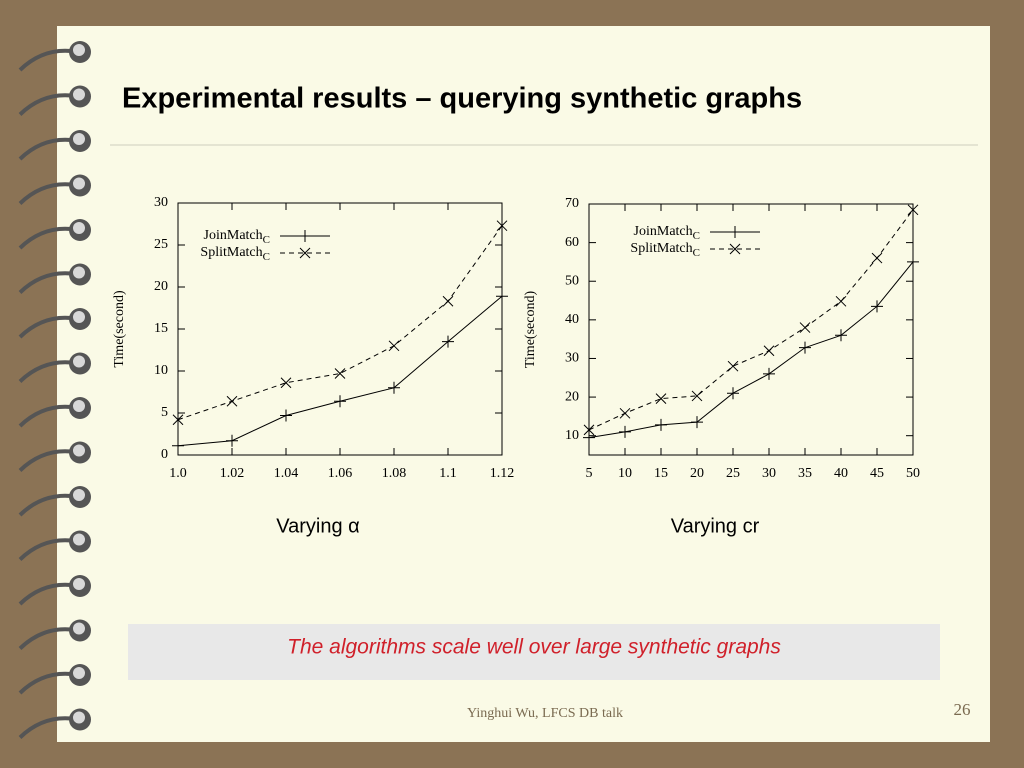 The height and width of the screenshot is (768, 1024). Describe the element at coordinates (545, 713) in the screenshot. I see `footer: Yinghui Wu, LFCS DB talk` at that location.